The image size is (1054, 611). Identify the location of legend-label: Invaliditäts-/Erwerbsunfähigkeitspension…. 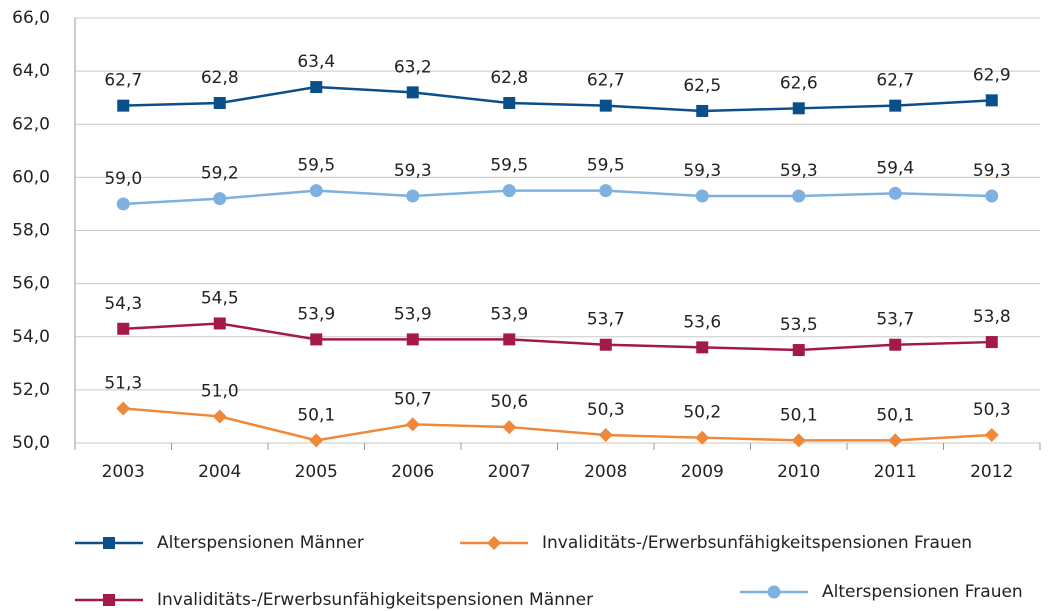
(375, 600).